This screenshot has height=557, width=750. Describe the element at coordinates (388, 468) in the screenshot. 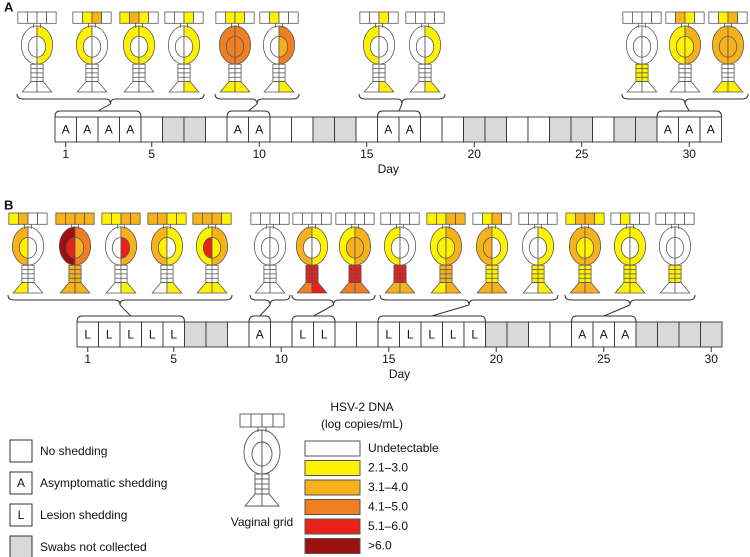

I see `scale-label: 2.1–3.0` at that location.